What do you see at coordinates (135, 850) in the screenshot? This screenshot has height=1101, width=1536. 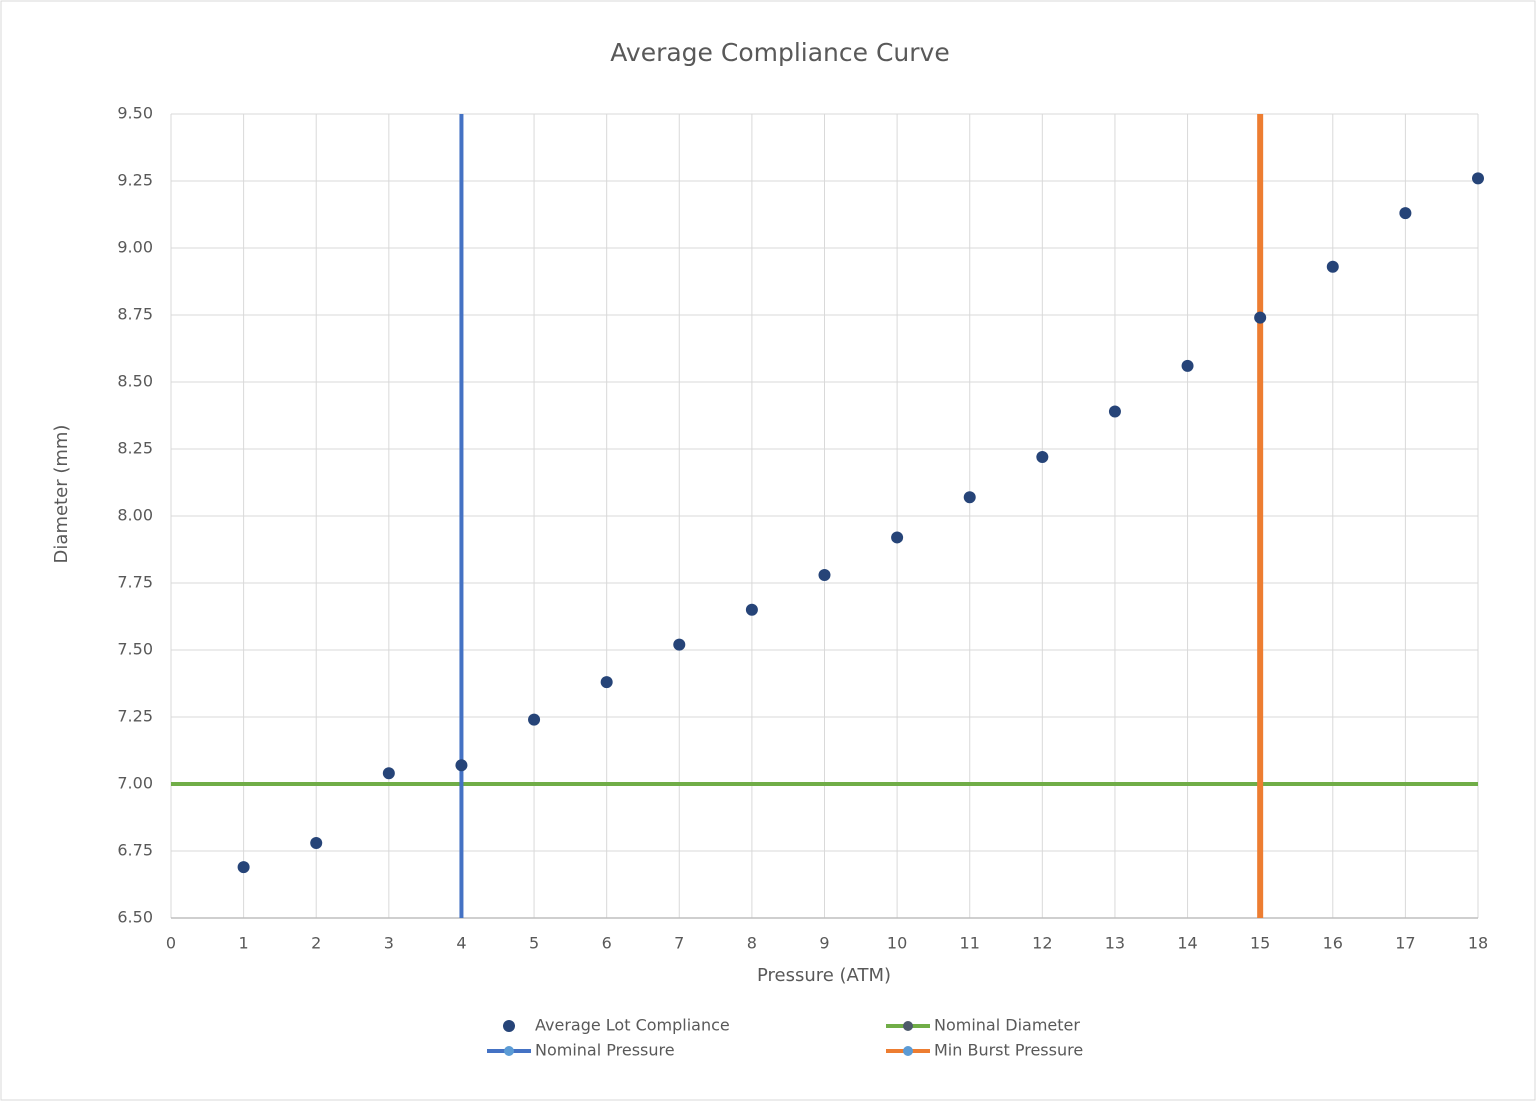 I see `y-tick-label: 6.75` at bounding box center [135, 850].